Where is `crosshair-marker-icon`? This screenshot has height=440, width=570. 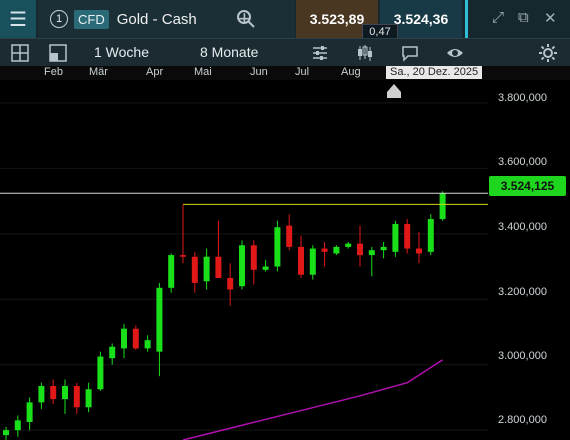 crosshair-marker-icon is located at coordinates (394, 91).